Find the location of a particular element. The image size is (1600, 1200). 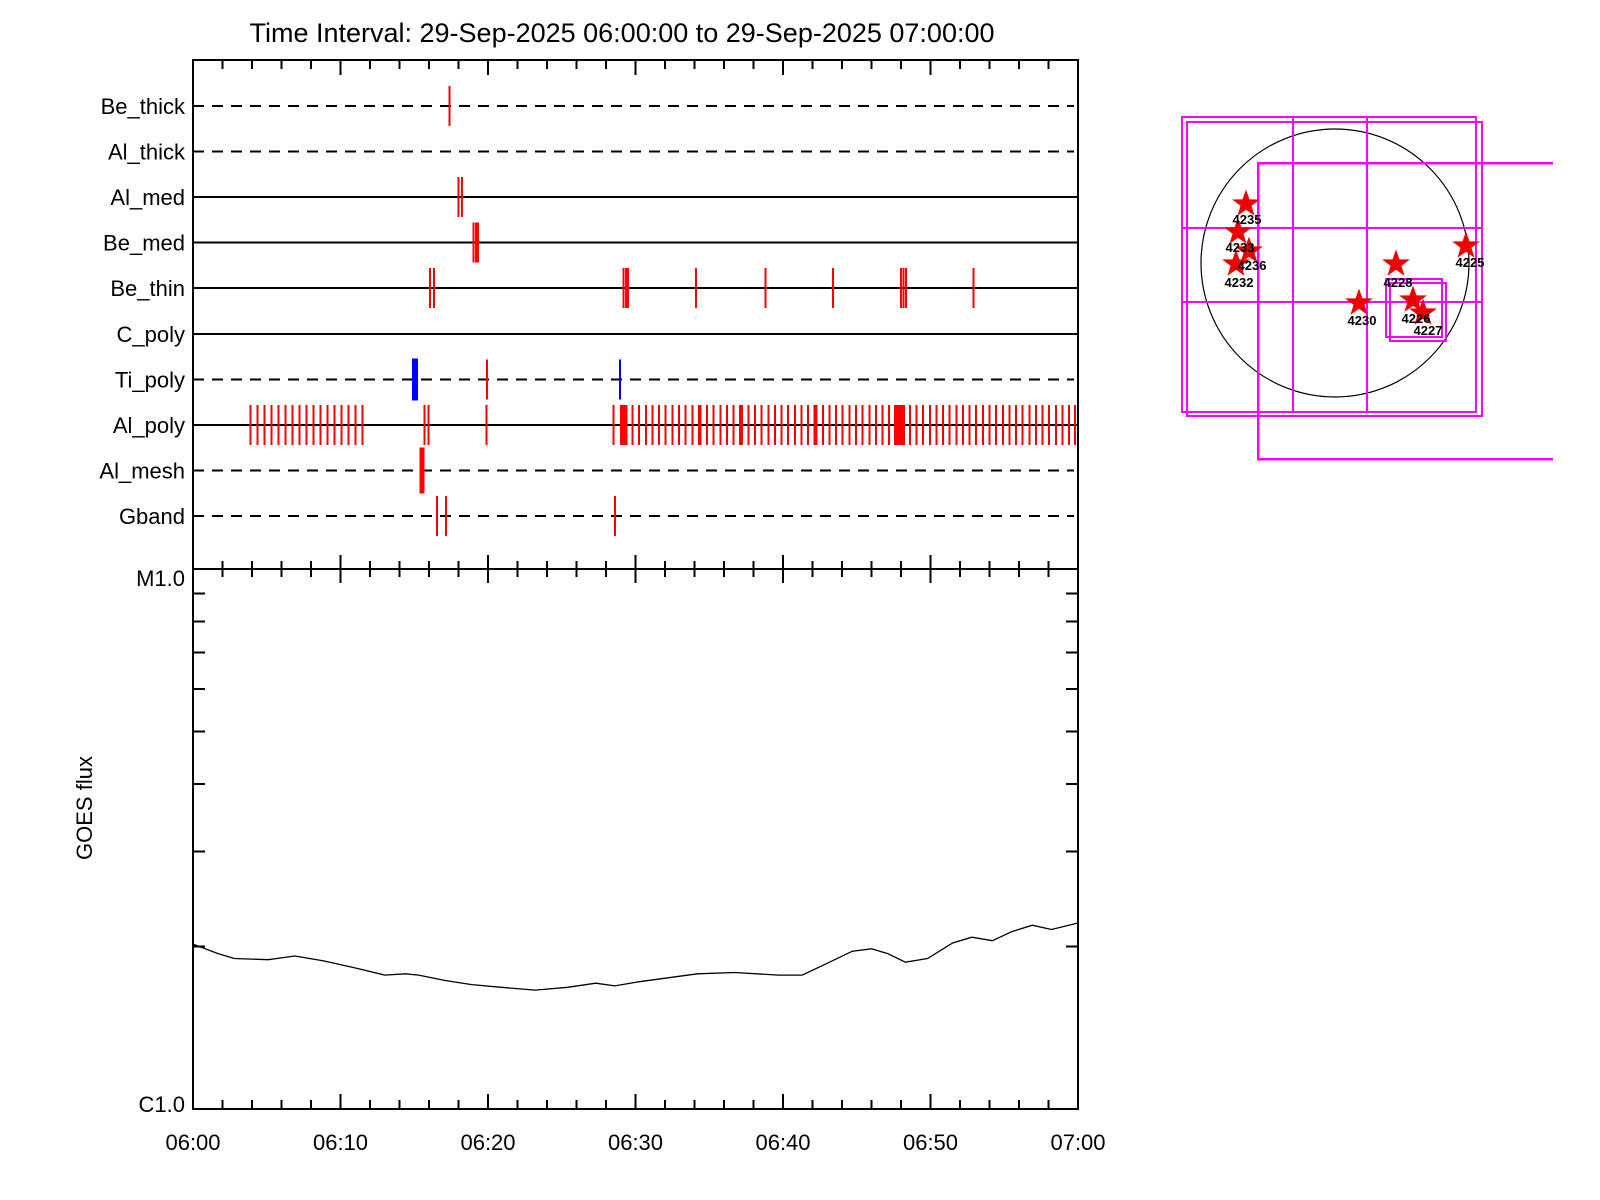

fov-open-rect is located at coordinates (1404, 311).